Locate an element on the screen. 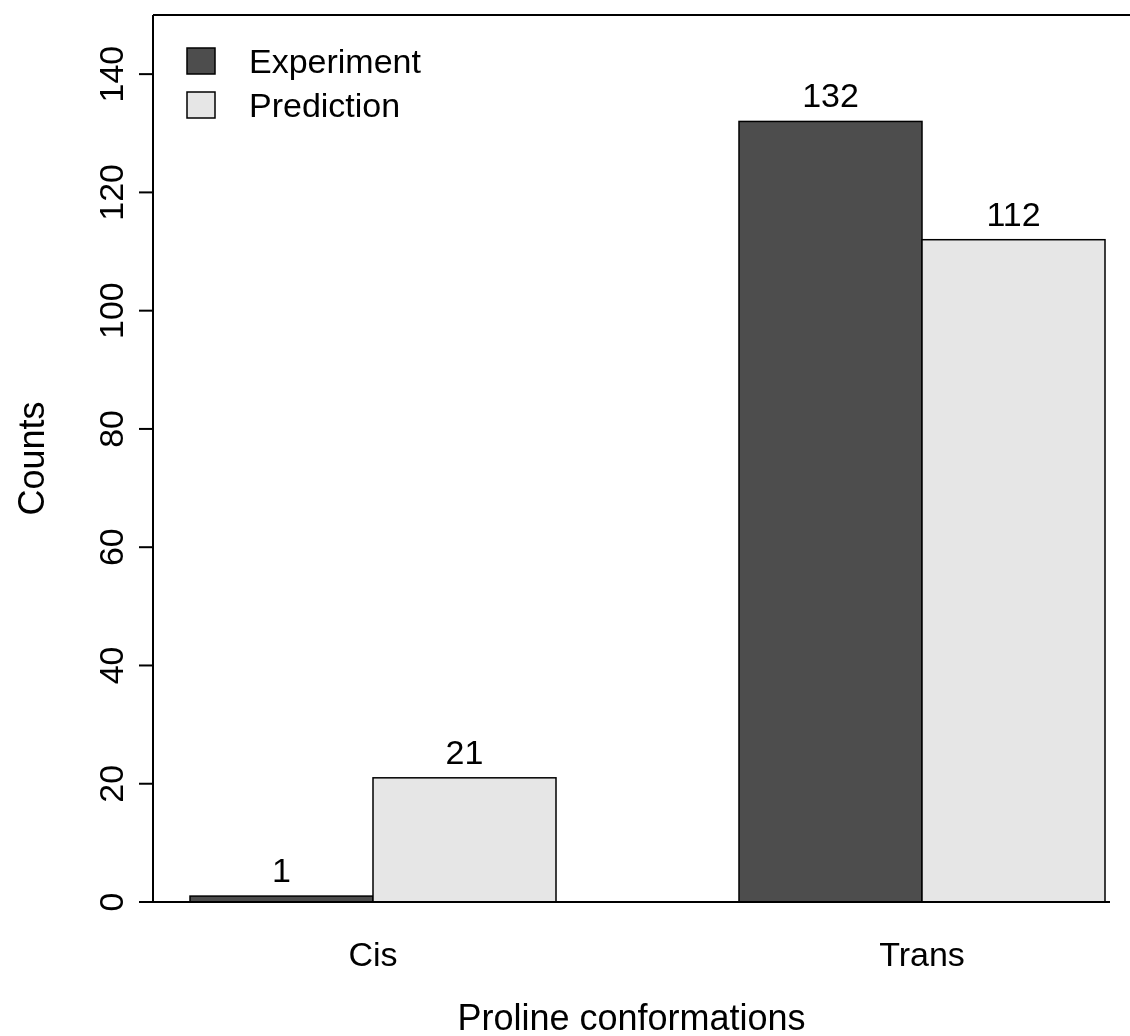  y-tick-label: 0 is located at coordinates (111, 902).